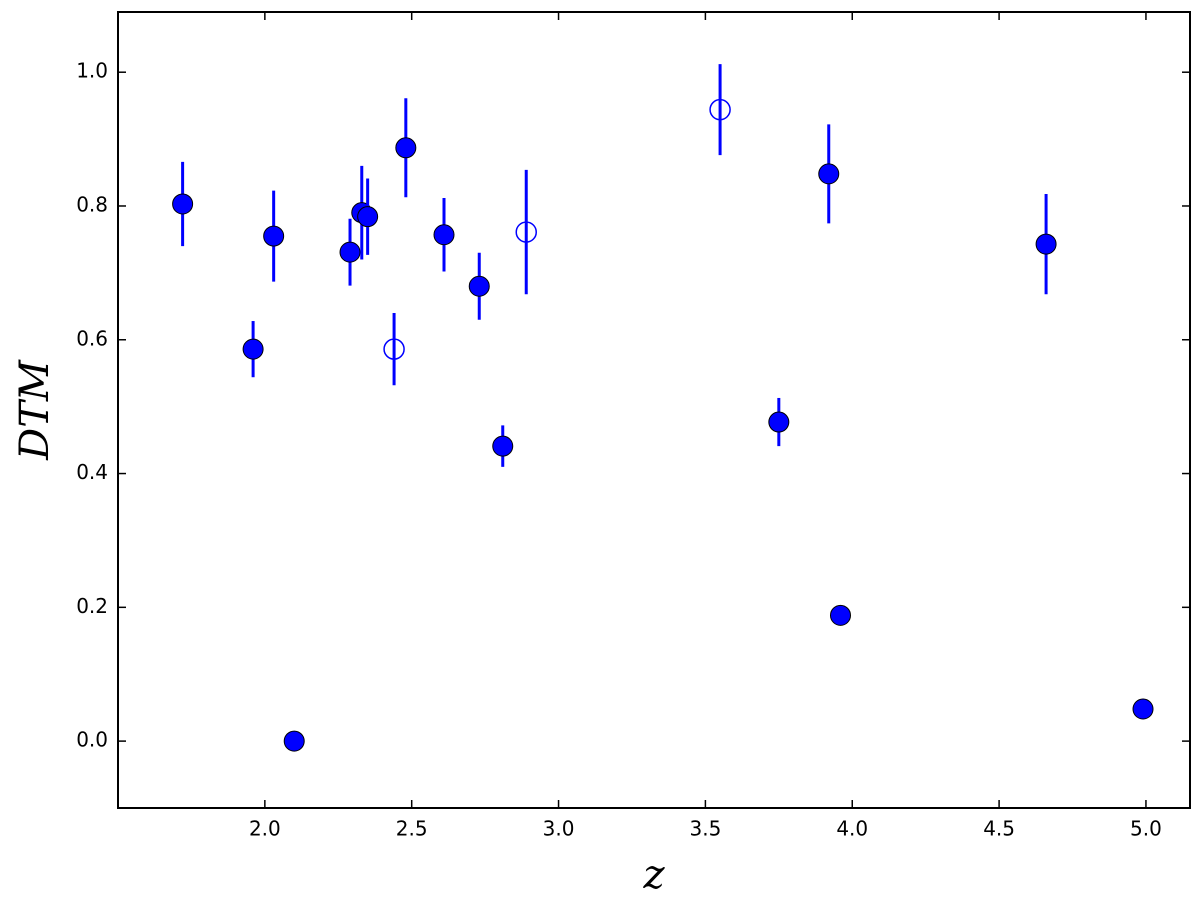 The width and height of the screenshot is (1200, 900). I want to click on x-axis-label: z, so click(653, 875).